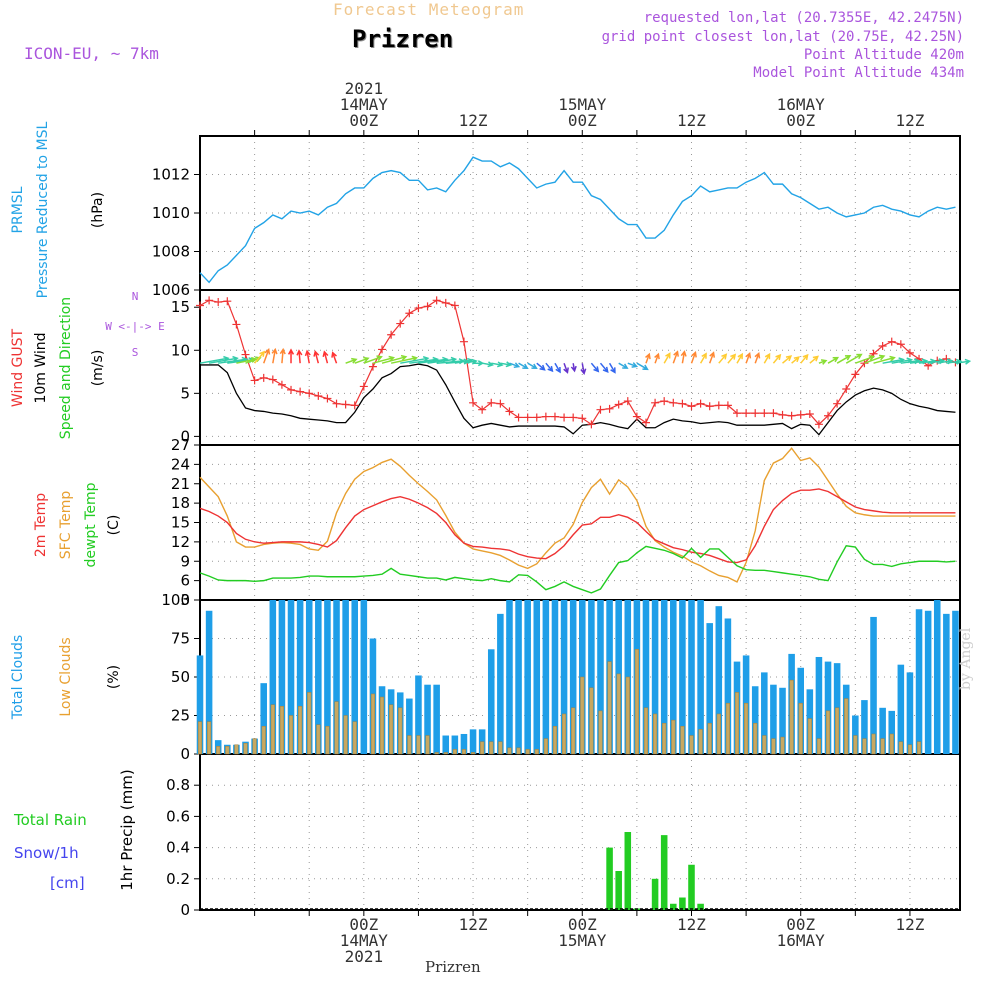  I want to click on y-tick-label: 3, so click(185, 600).